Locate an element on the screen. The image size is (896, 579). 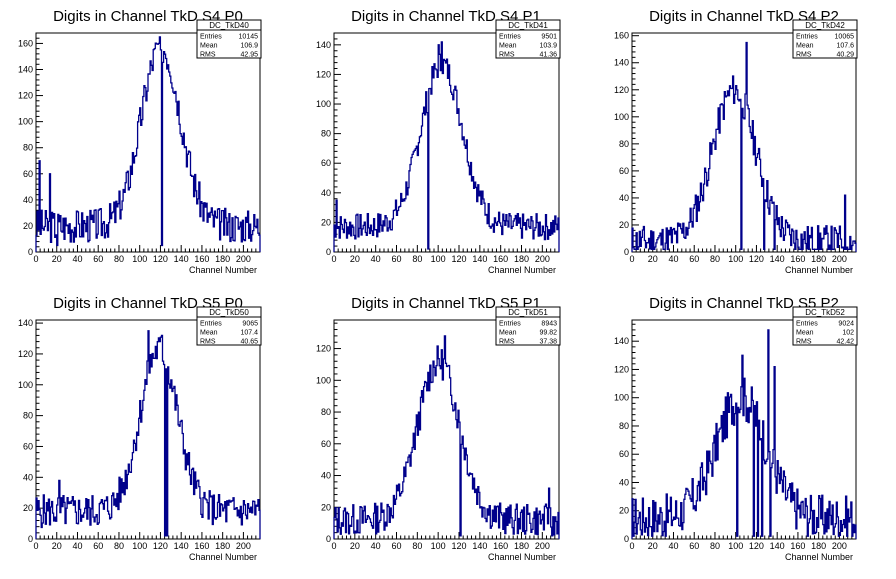
stats-box: DC_TkD50 Entries 9065 Mean 107.4 RMS 40.65 is located at coordinates (229, 326).